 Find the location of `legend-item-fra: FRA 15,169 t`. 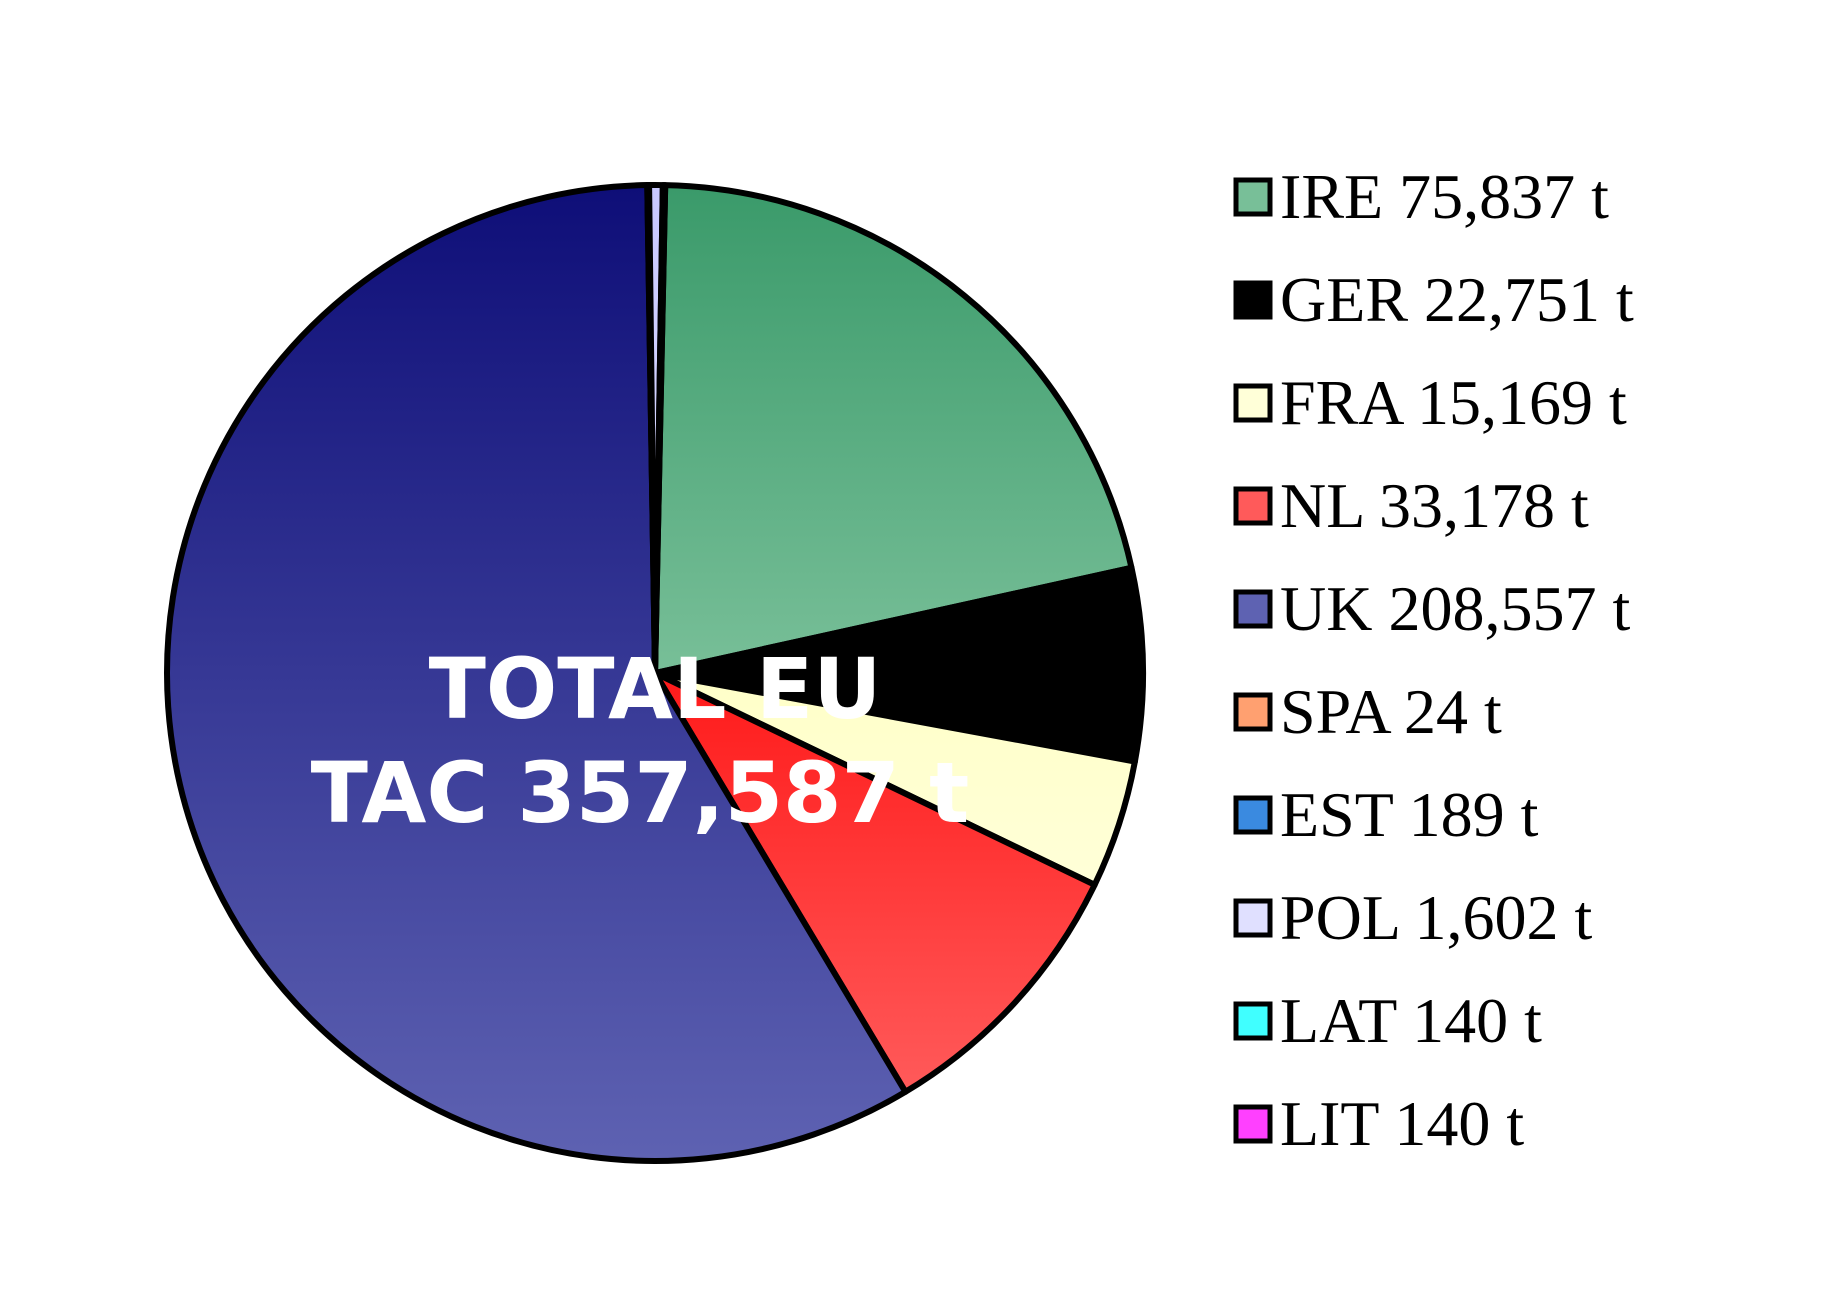

legend-item-fra: FRA 15,169 t is located at coordinates (1430, 402).